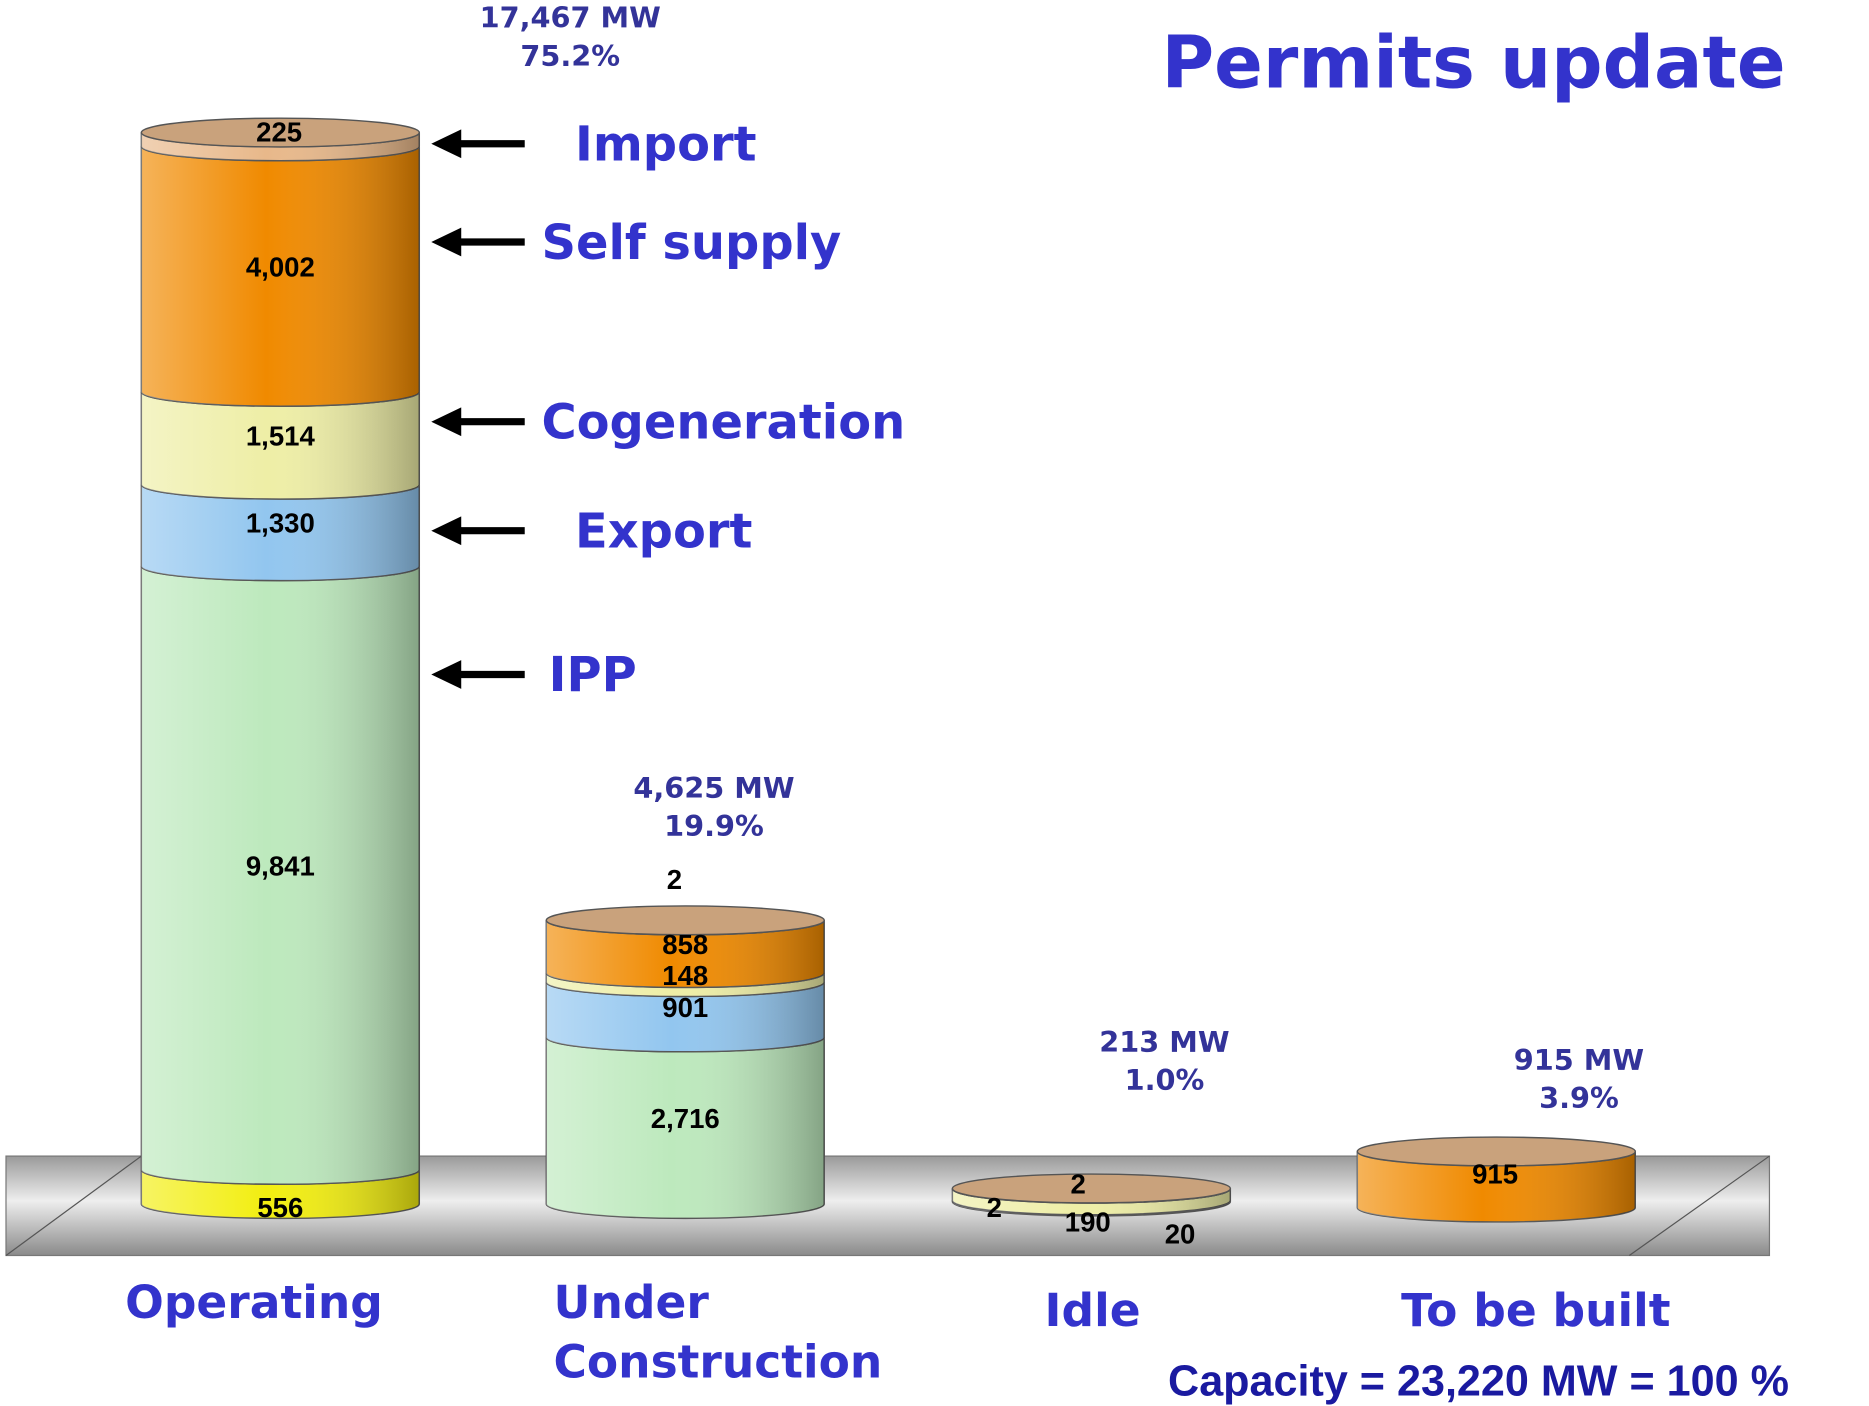  I want to click on value-label: 1,514, so click(281, 436).